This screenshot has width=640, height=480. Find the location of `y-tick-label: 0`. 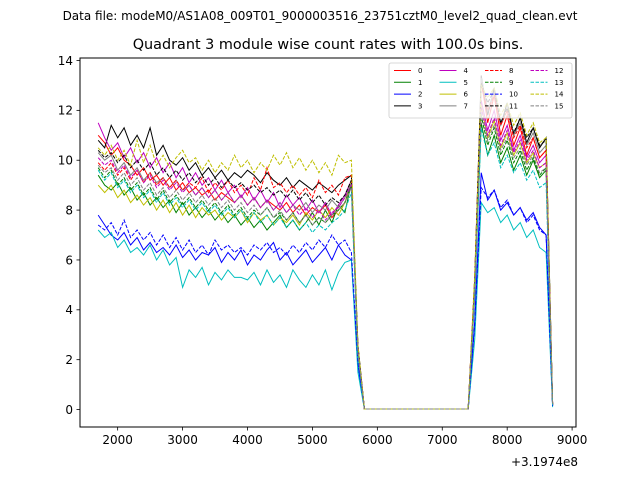

y-tick-label: 0 is located at coordinates (69, 410).